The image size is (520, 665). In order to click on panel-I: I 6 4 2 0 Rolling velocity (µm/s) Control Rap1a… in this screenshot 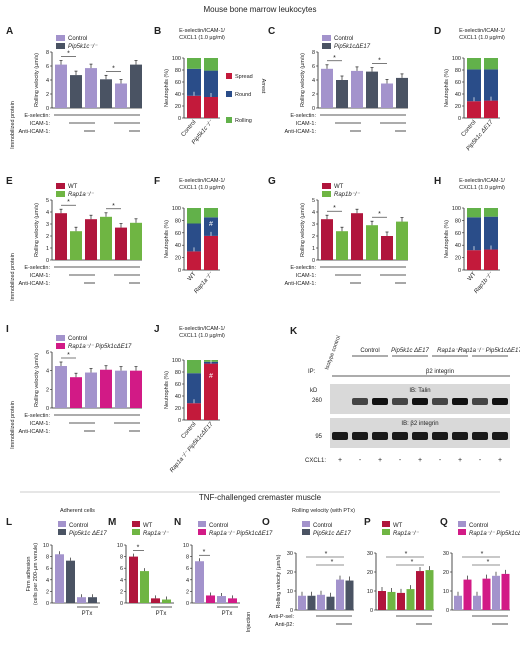, I will do `click(74, 386)`.